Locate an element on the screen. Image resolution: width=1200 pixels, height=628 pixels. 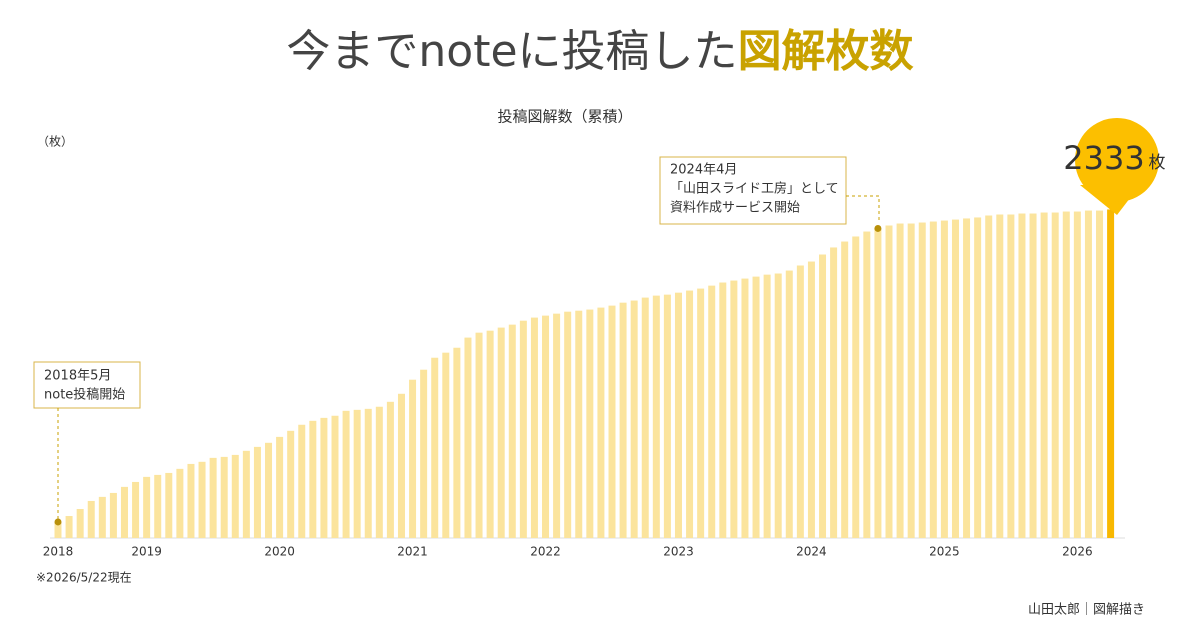
annotation-text: note投稿開始 is located at coordinates (84, 395).